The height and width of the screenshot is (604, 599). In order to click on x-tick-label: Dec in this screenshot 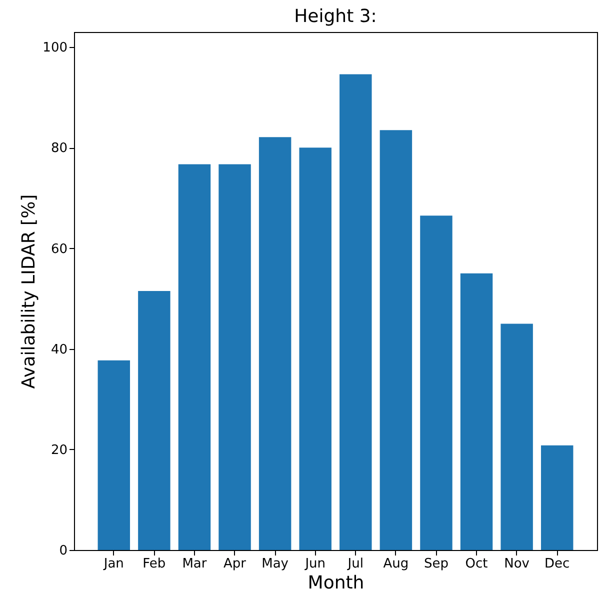, I will do `click(557, 564)`.